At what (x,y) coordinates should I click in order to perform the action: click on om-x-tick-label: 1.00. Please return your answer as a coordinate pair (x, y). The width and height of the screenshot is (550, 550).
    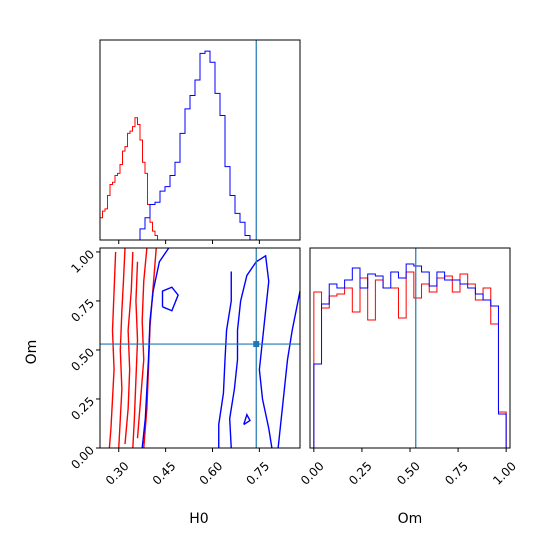
    Looking at the image, I should click on (504, 473).